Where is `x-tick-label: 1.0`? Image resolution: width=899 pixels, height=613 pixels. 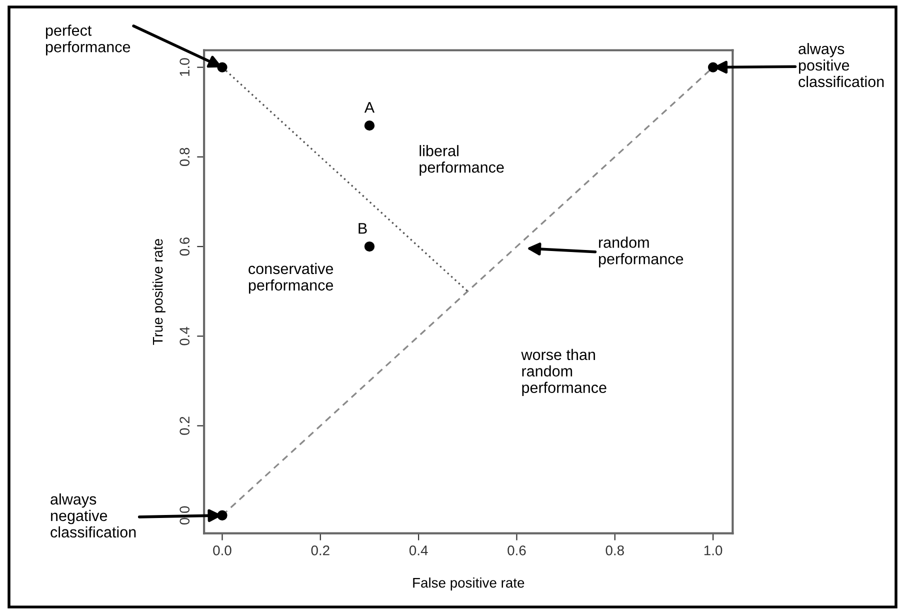 x-tick-label: 1.0 is located at coordinates (713, 550).